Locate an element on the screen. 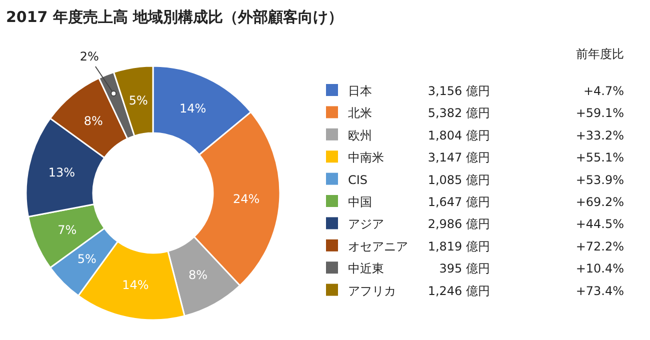 This screenshot has height=340, width=650. text: 5,382 億円 is located at coordinates (459, 113).